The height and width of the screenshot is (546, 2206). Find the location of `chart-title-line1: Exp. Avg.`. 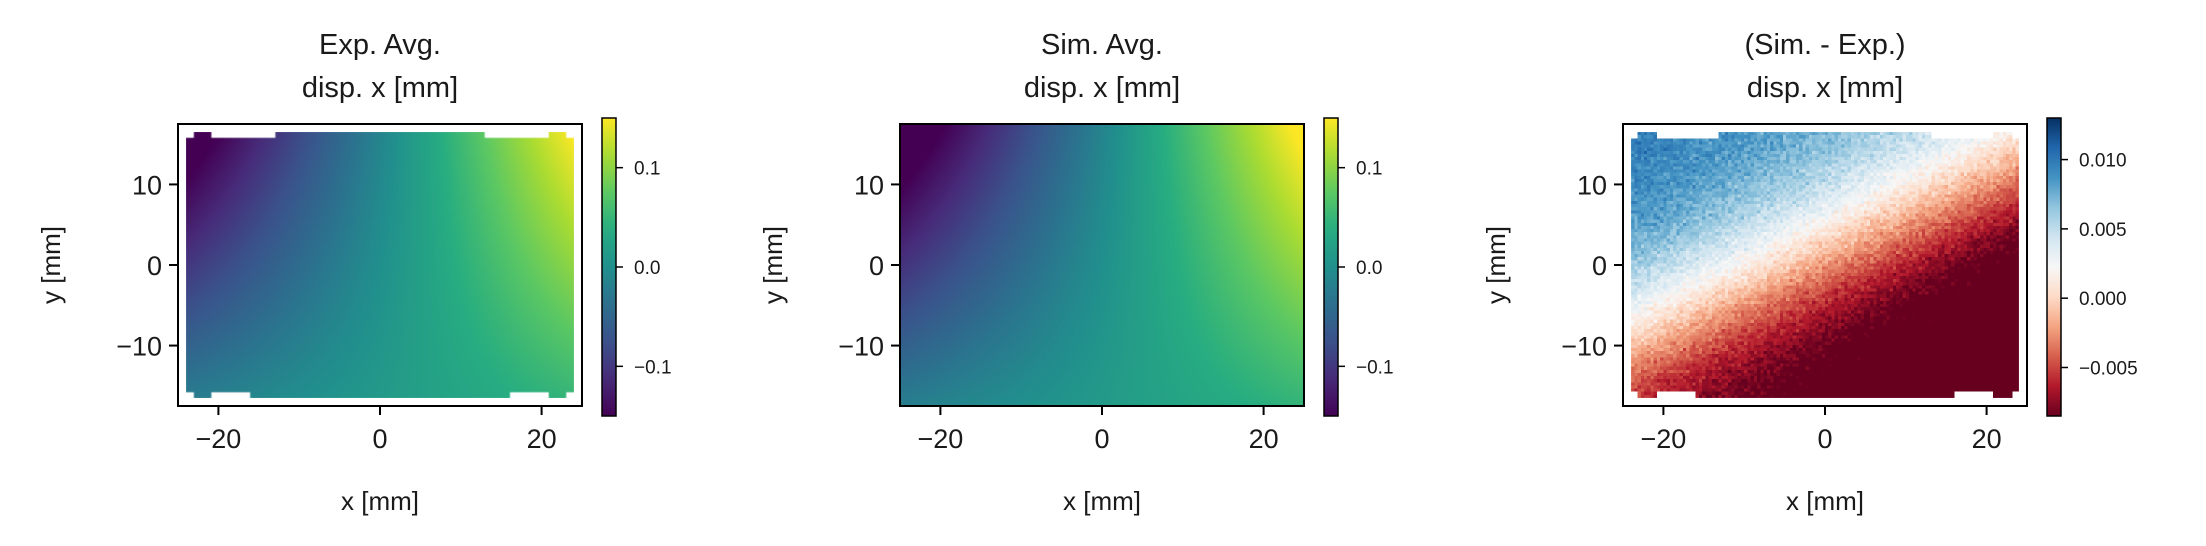

chart-title-line1: Exp. Avg. is located at coordinates (380, 45).